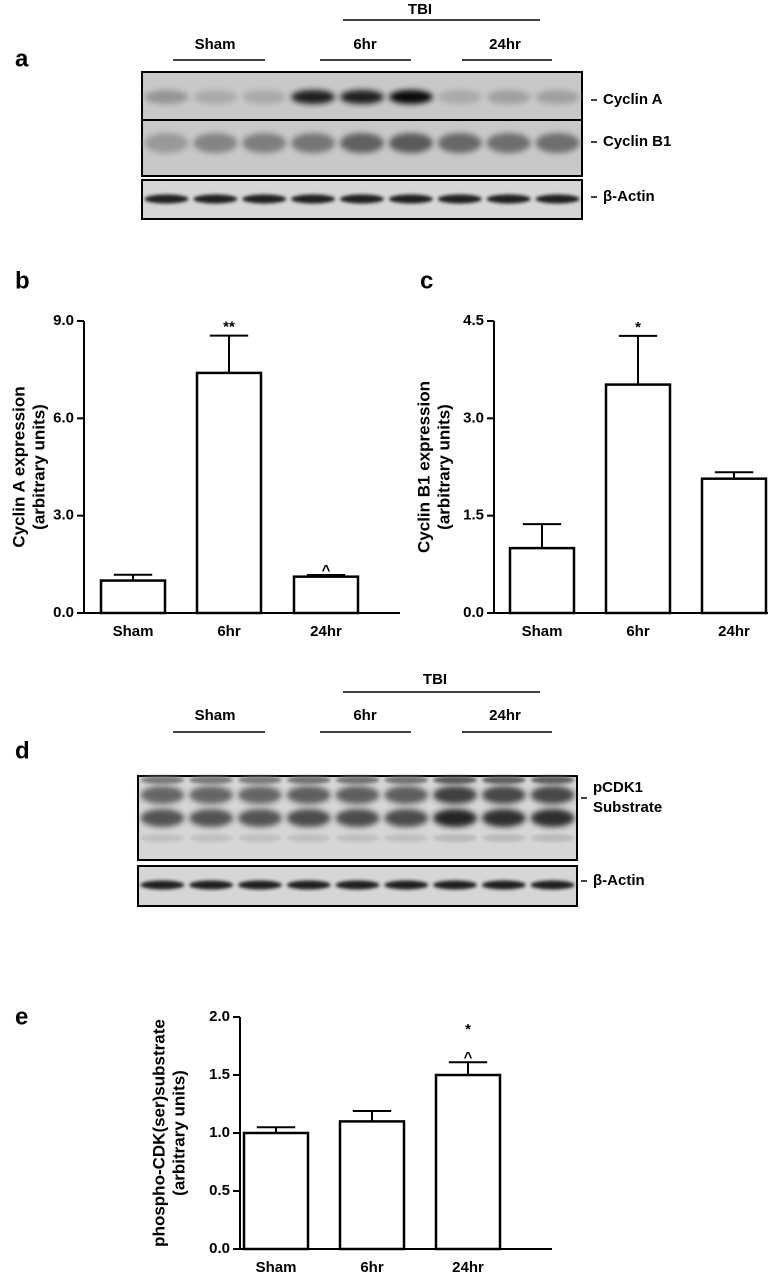  What do you see at coordinates (426, 280) in the screenshot?
I see `panel-letter: c` at bounding box center [426, 280].